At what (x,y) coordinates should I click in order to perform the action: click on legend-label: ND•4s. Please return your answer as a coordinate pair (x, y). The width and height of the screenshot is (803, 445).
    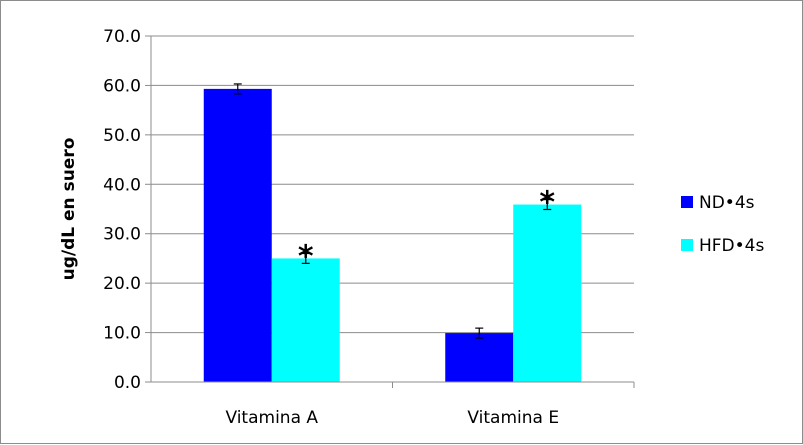
    Looking at the image, I should click on (727, 203).